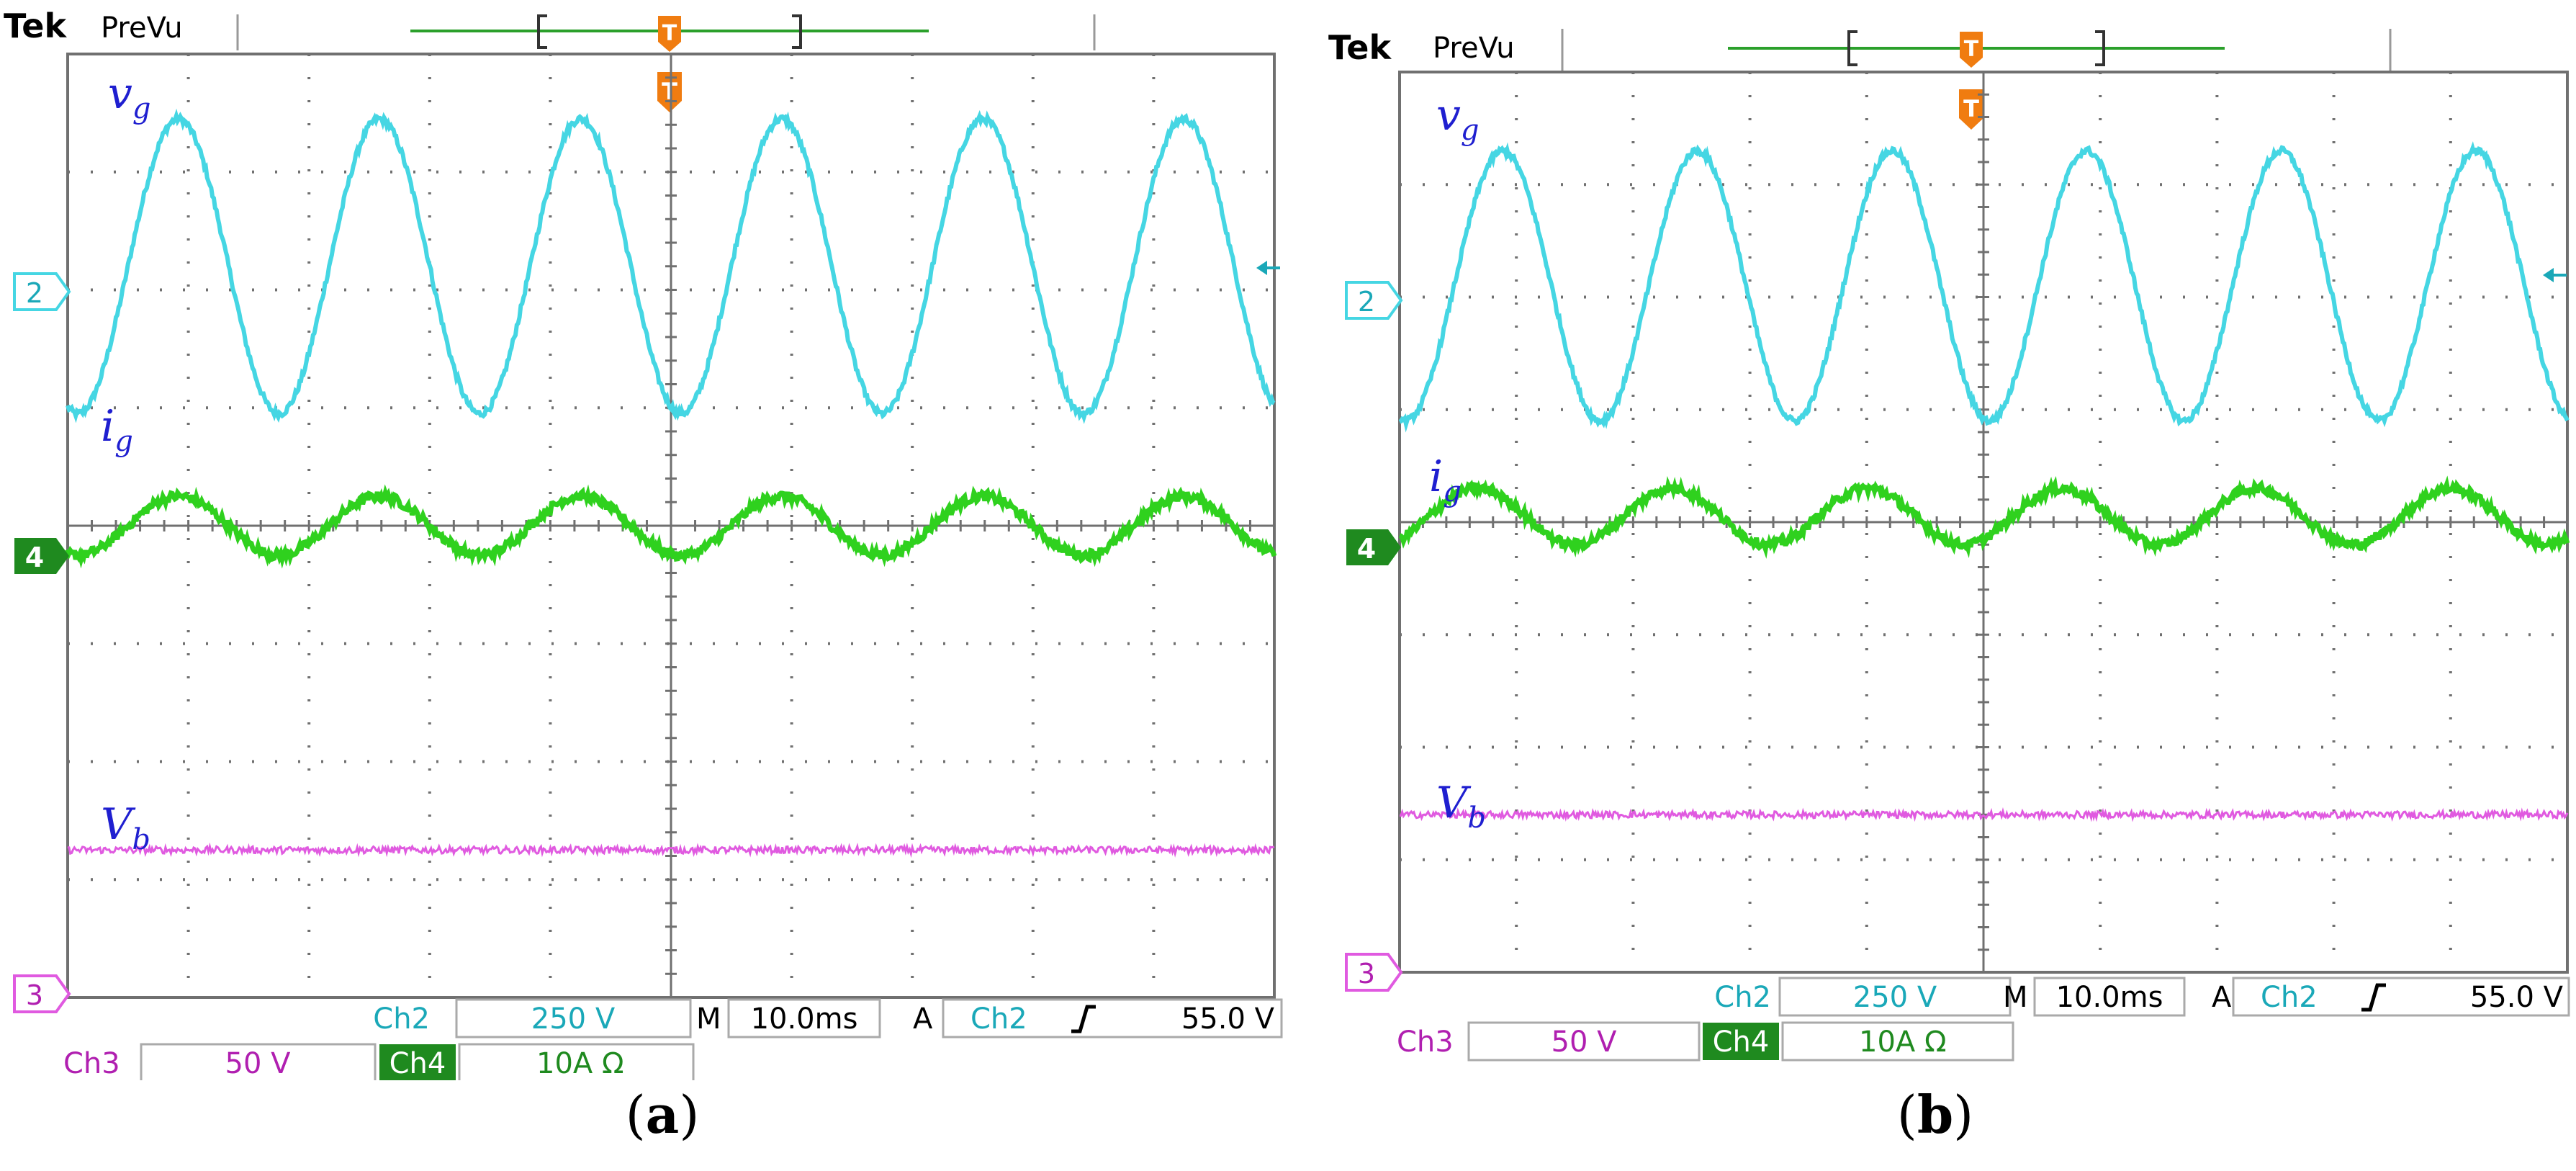  I want to click on figure-caption-a: (a), so click(662, 1114).